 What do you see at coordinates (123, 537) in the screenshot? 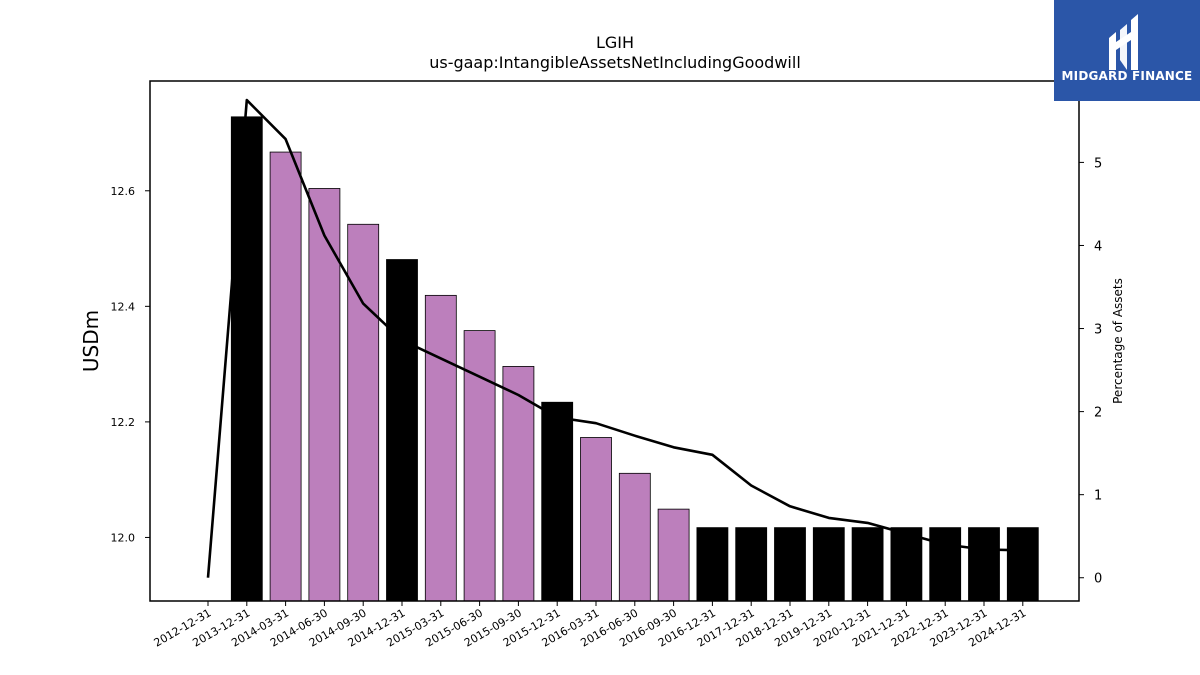
I see `y-tick-label: 12.0` at bounding box center [123, 537].